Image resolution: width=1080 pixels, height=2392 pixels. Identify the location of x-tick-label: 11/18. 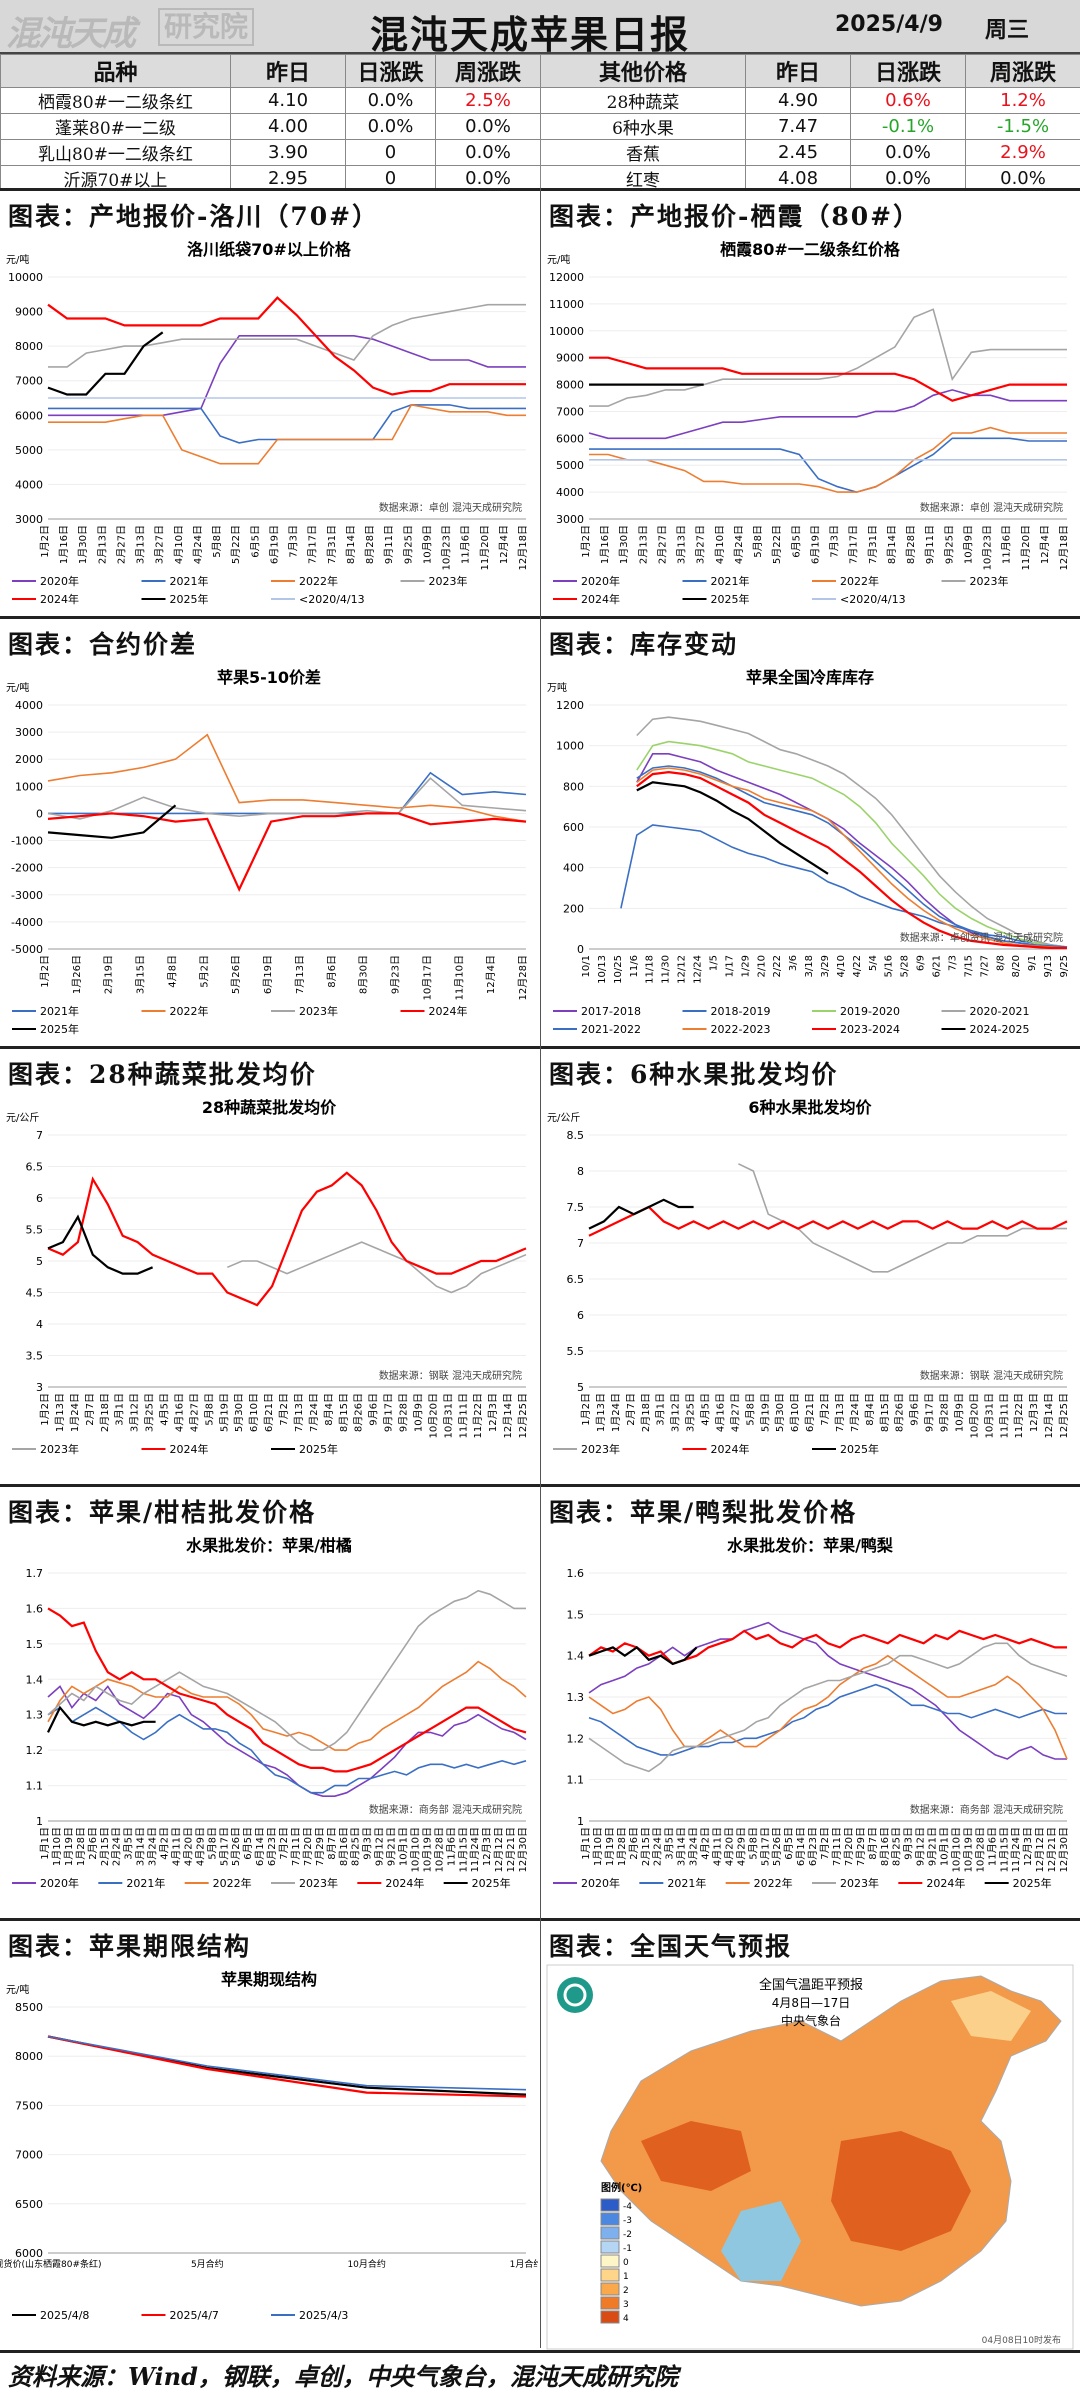
(650, 969).